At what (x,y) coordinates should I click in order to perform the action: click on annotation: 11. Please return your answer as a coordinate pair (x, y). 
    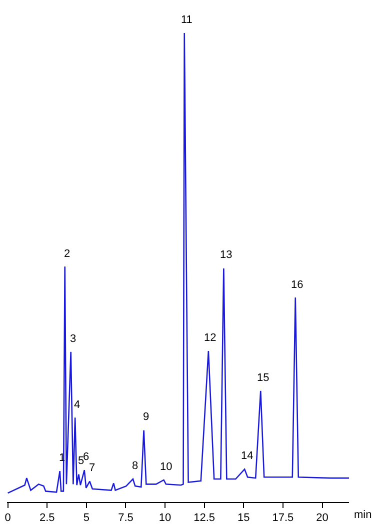
    Looking at the image, I should click on (186, 20).